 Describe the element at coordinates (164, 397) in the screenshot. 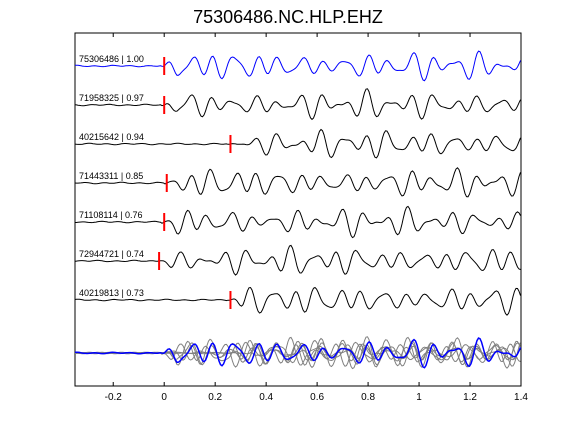

I see `x-tick-label: 0` at that location.